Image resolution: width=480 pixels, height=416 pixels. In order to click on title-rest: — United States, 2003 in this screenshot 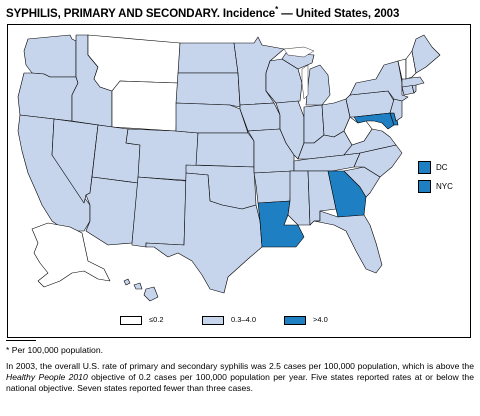, I will do `click(339, 13)`.